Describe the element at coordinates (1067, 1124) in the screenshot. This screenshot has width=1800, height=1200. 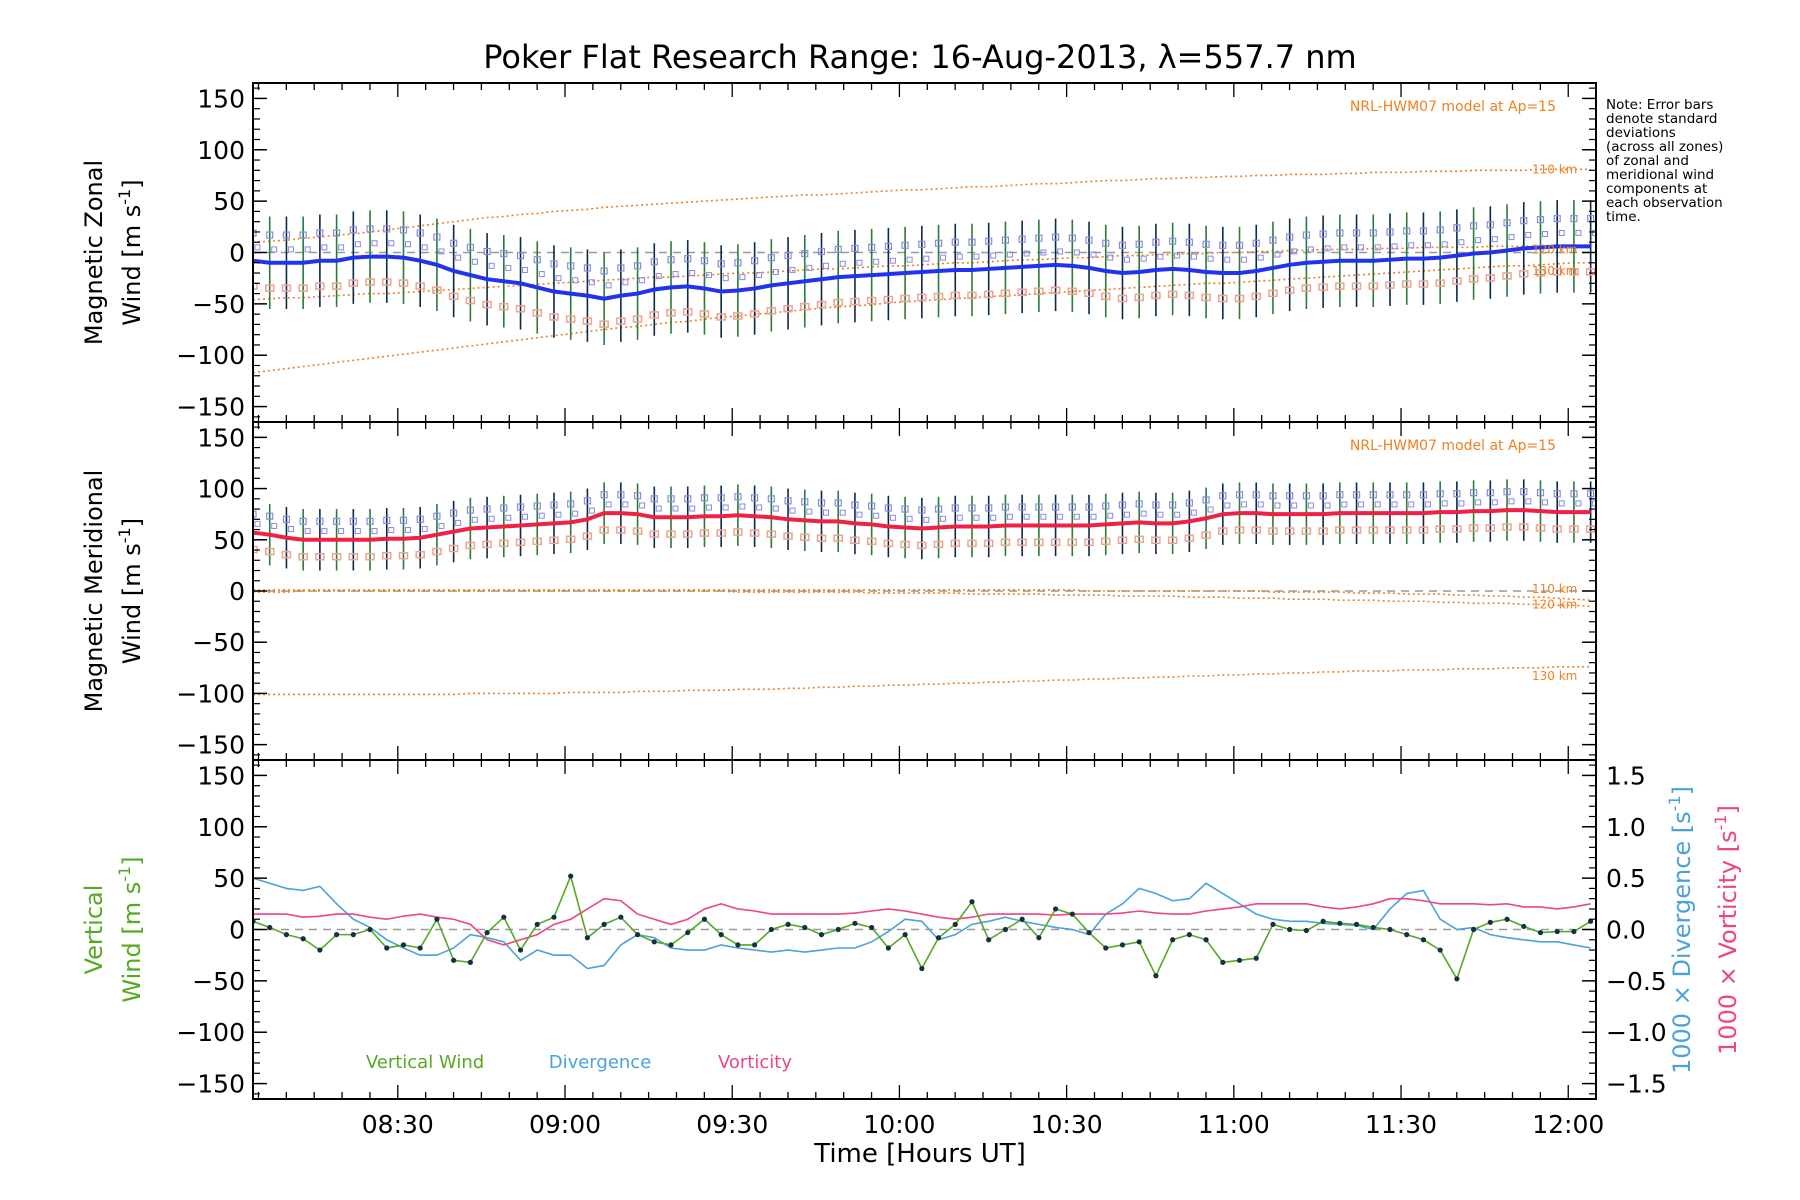
I see `x-tick-label: 10:30` at that location.